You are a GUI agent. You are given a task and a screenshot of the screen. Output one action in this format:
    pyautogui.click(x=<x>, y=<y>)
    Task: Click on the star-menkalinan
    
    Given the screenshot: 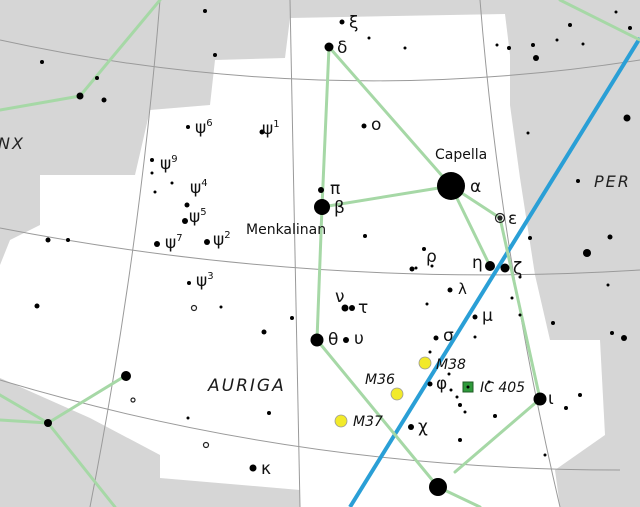 What is the action you would take?
    pyautogui.click(x=322, y=207)
    